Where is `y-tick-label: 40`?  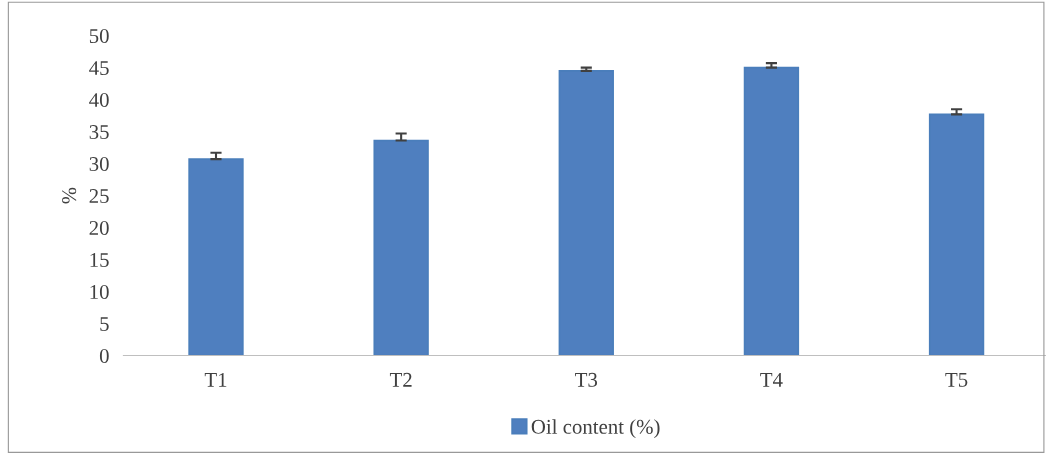
y-tick-label: 40 is located at coordinates (99, 100).